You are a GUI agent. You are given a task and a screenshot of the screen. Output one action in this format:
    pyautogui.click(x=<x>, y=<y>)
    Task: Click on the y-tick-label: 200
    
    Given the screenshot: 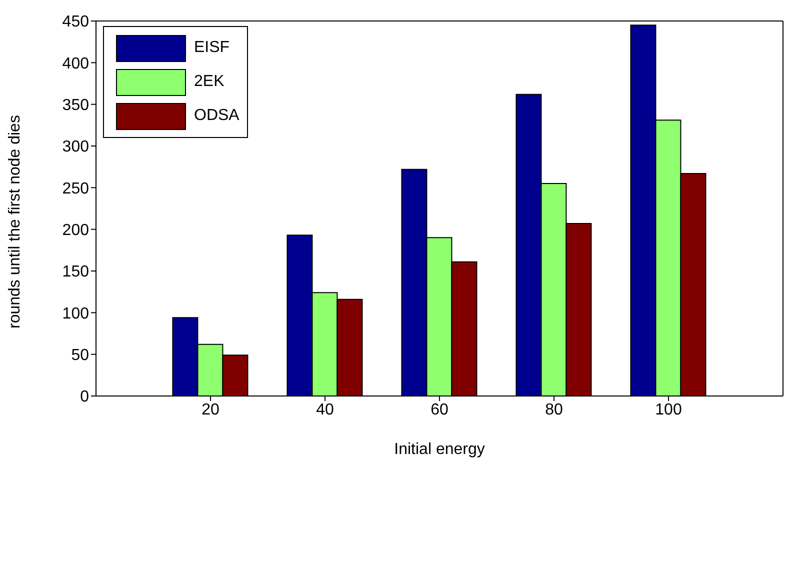 What is the action you would take?
    pyautogui.click(x=76, y=231)
    